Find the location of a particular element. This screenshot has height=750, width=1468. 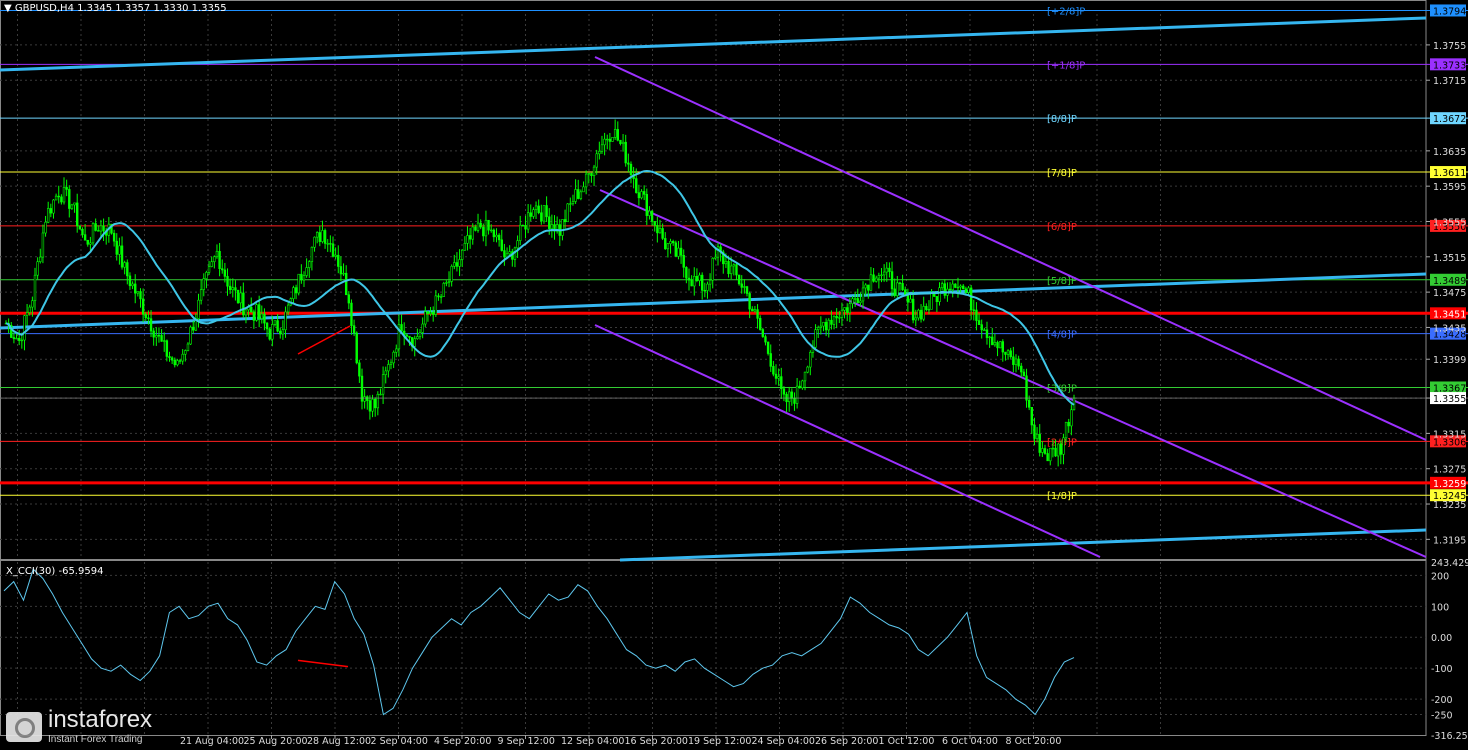

time-label: 9 Sep 12:00 is located at coordinates (526, 741).